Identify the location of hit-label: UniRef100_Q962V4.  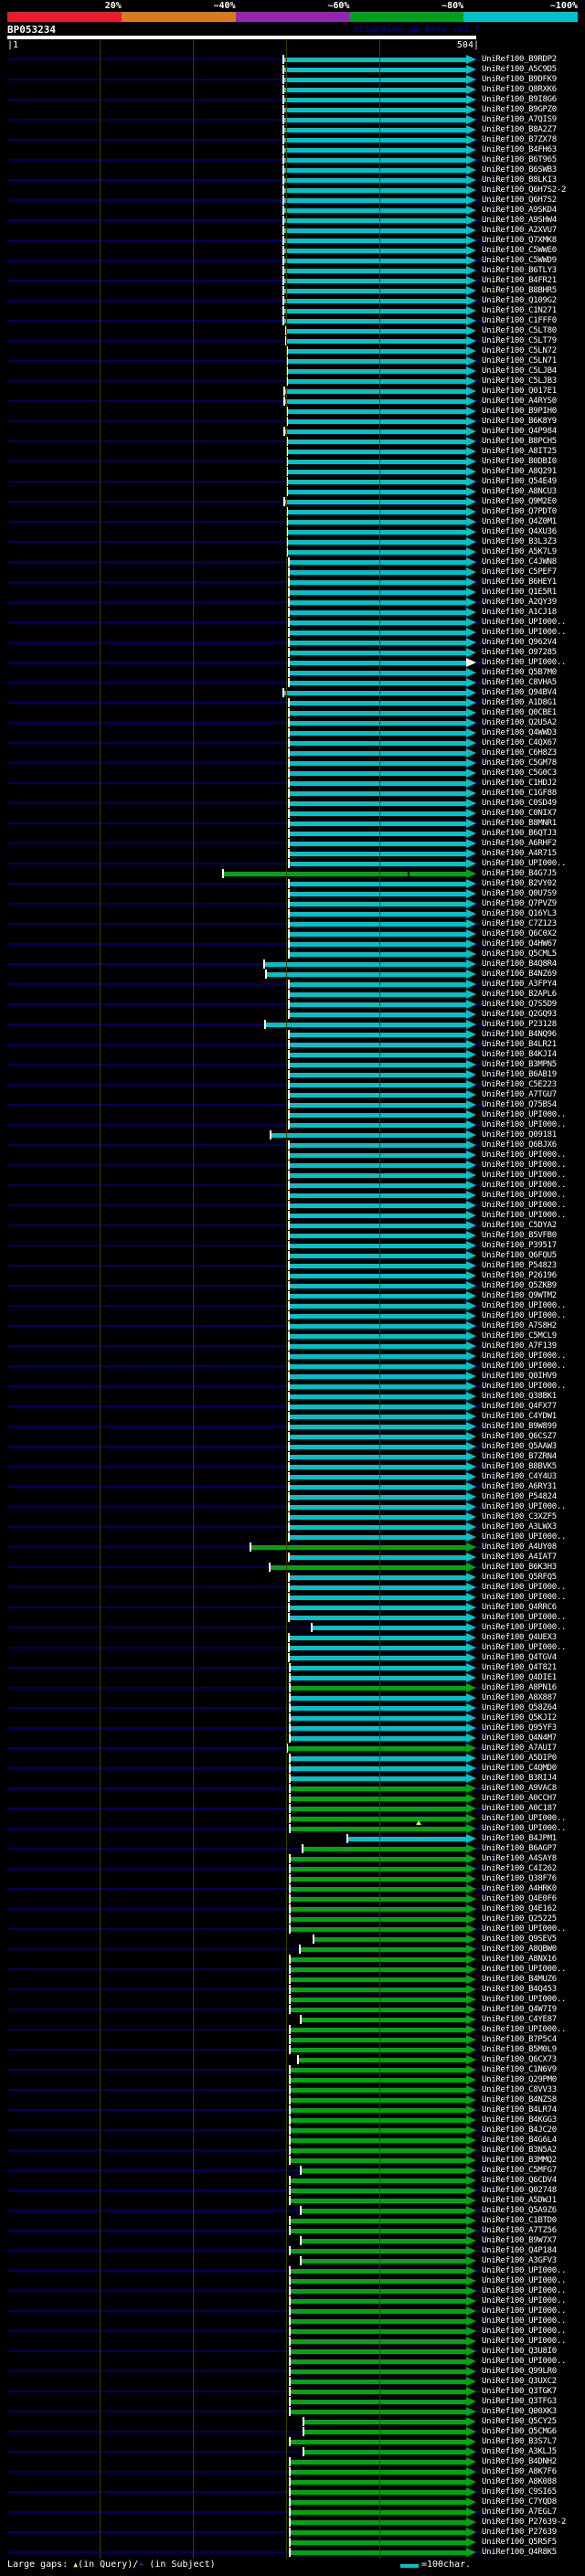
(519, 642).